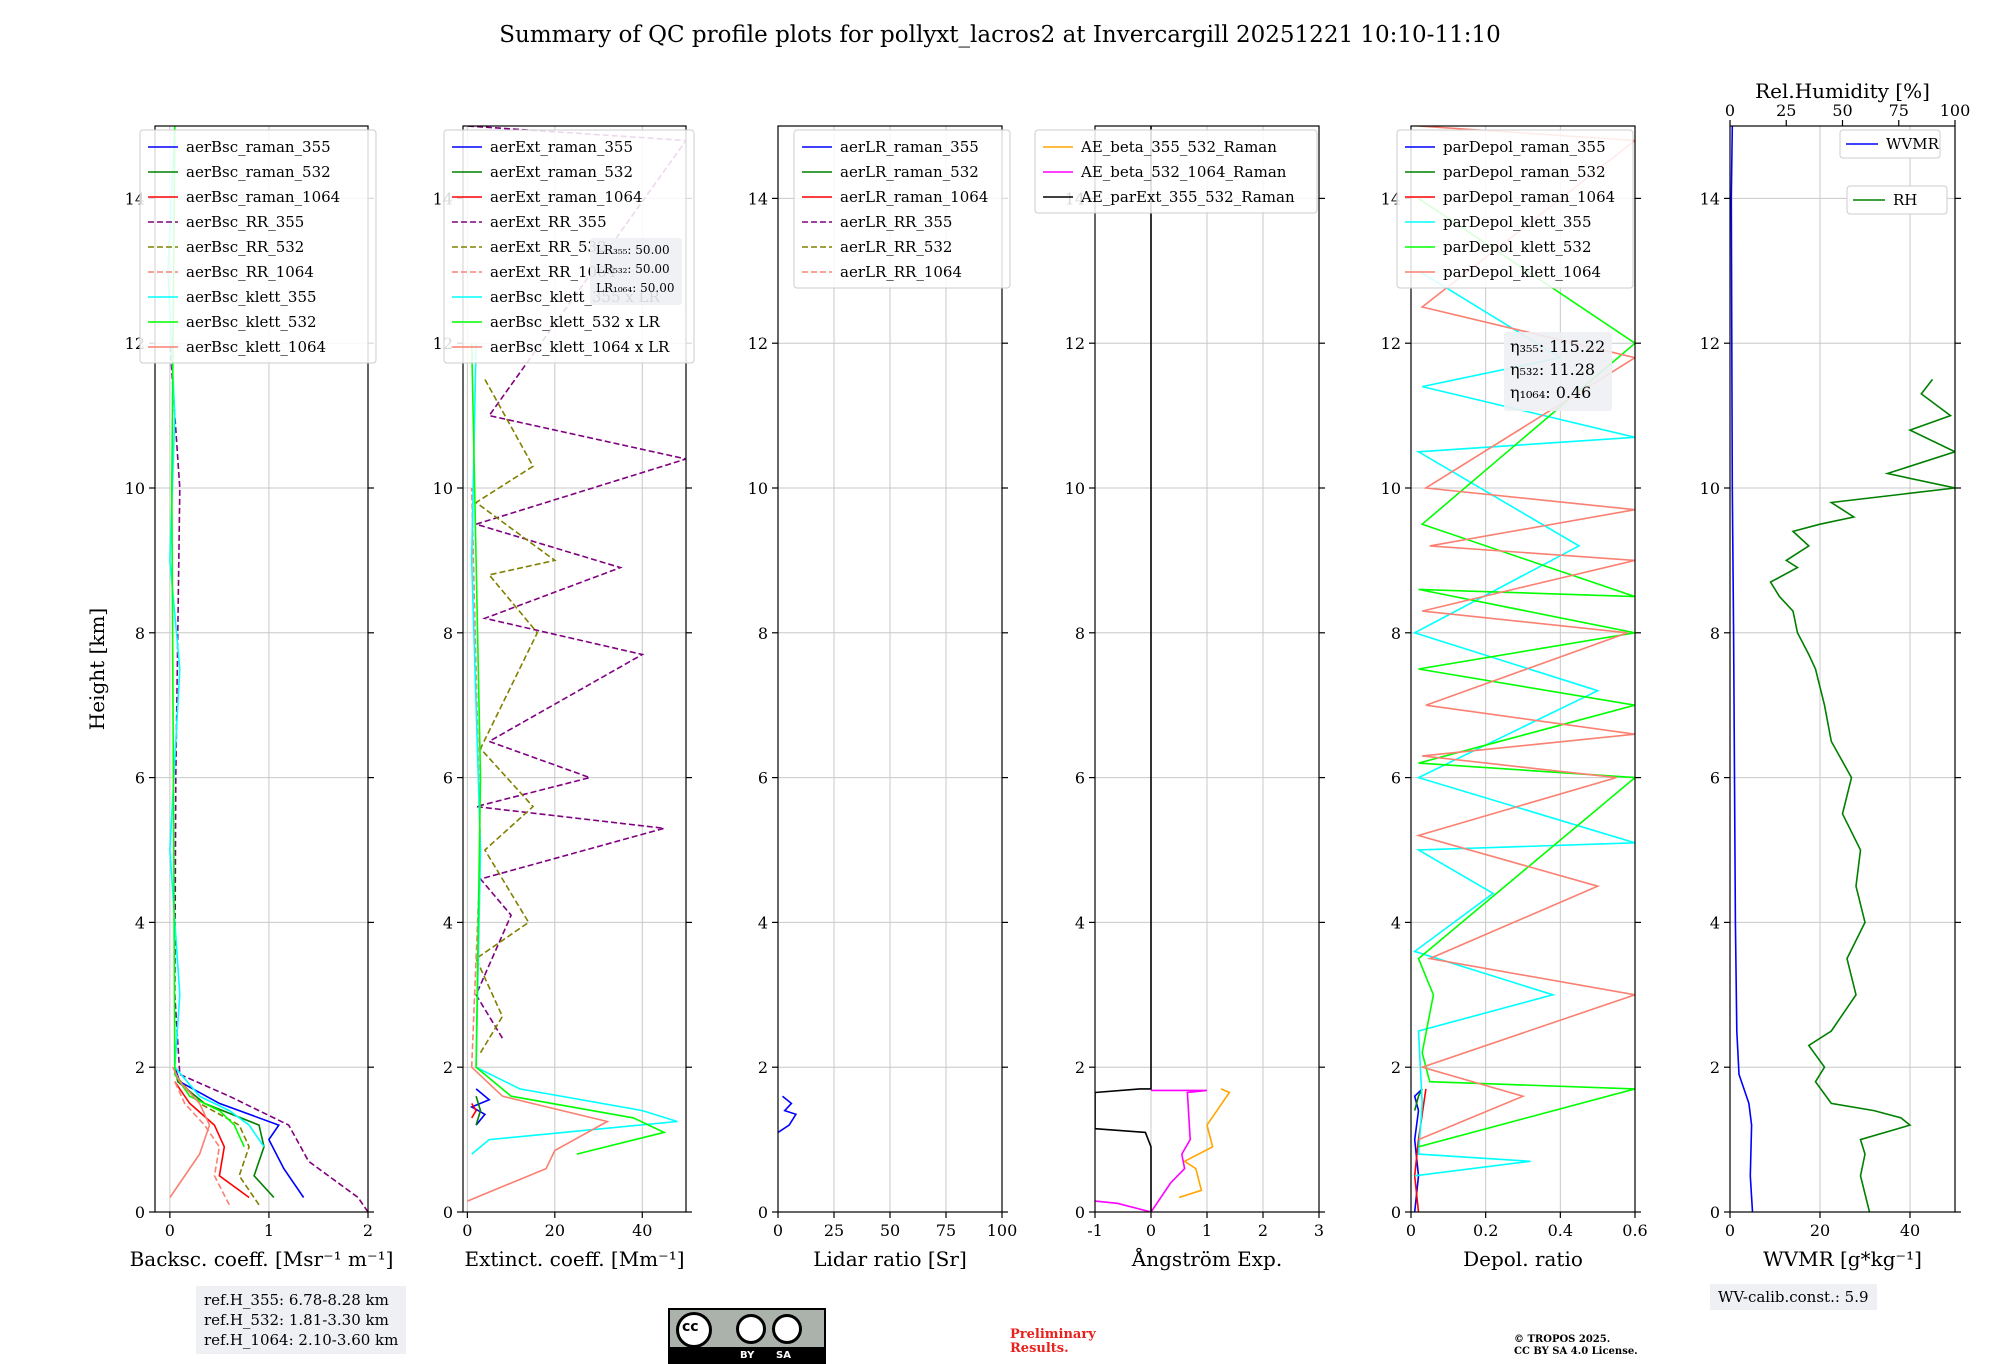 Image resolution: width=2000 pixels, height=1364 pixels. I want to click on annotation-box: LR₃₅₅: 50.00 LR₅₃₂: 50.00 LR₁₀₆₄: 50.00, so click(636, 271).